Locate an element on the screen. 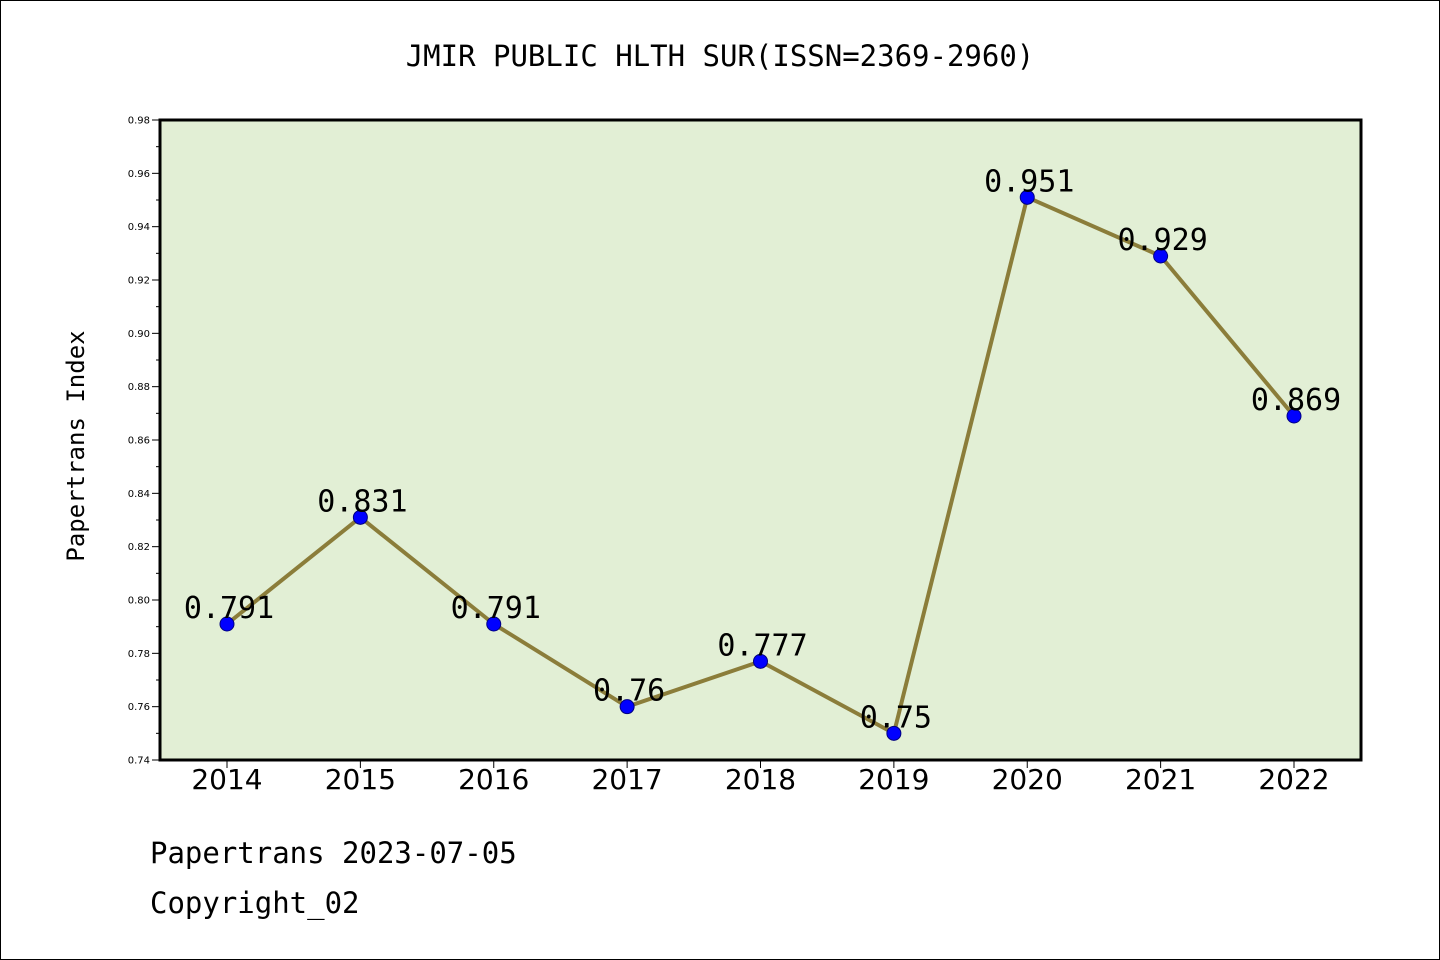 The image size is (1440, 960). y-tick-label: 0.98 is located at coordinates (139, 121).